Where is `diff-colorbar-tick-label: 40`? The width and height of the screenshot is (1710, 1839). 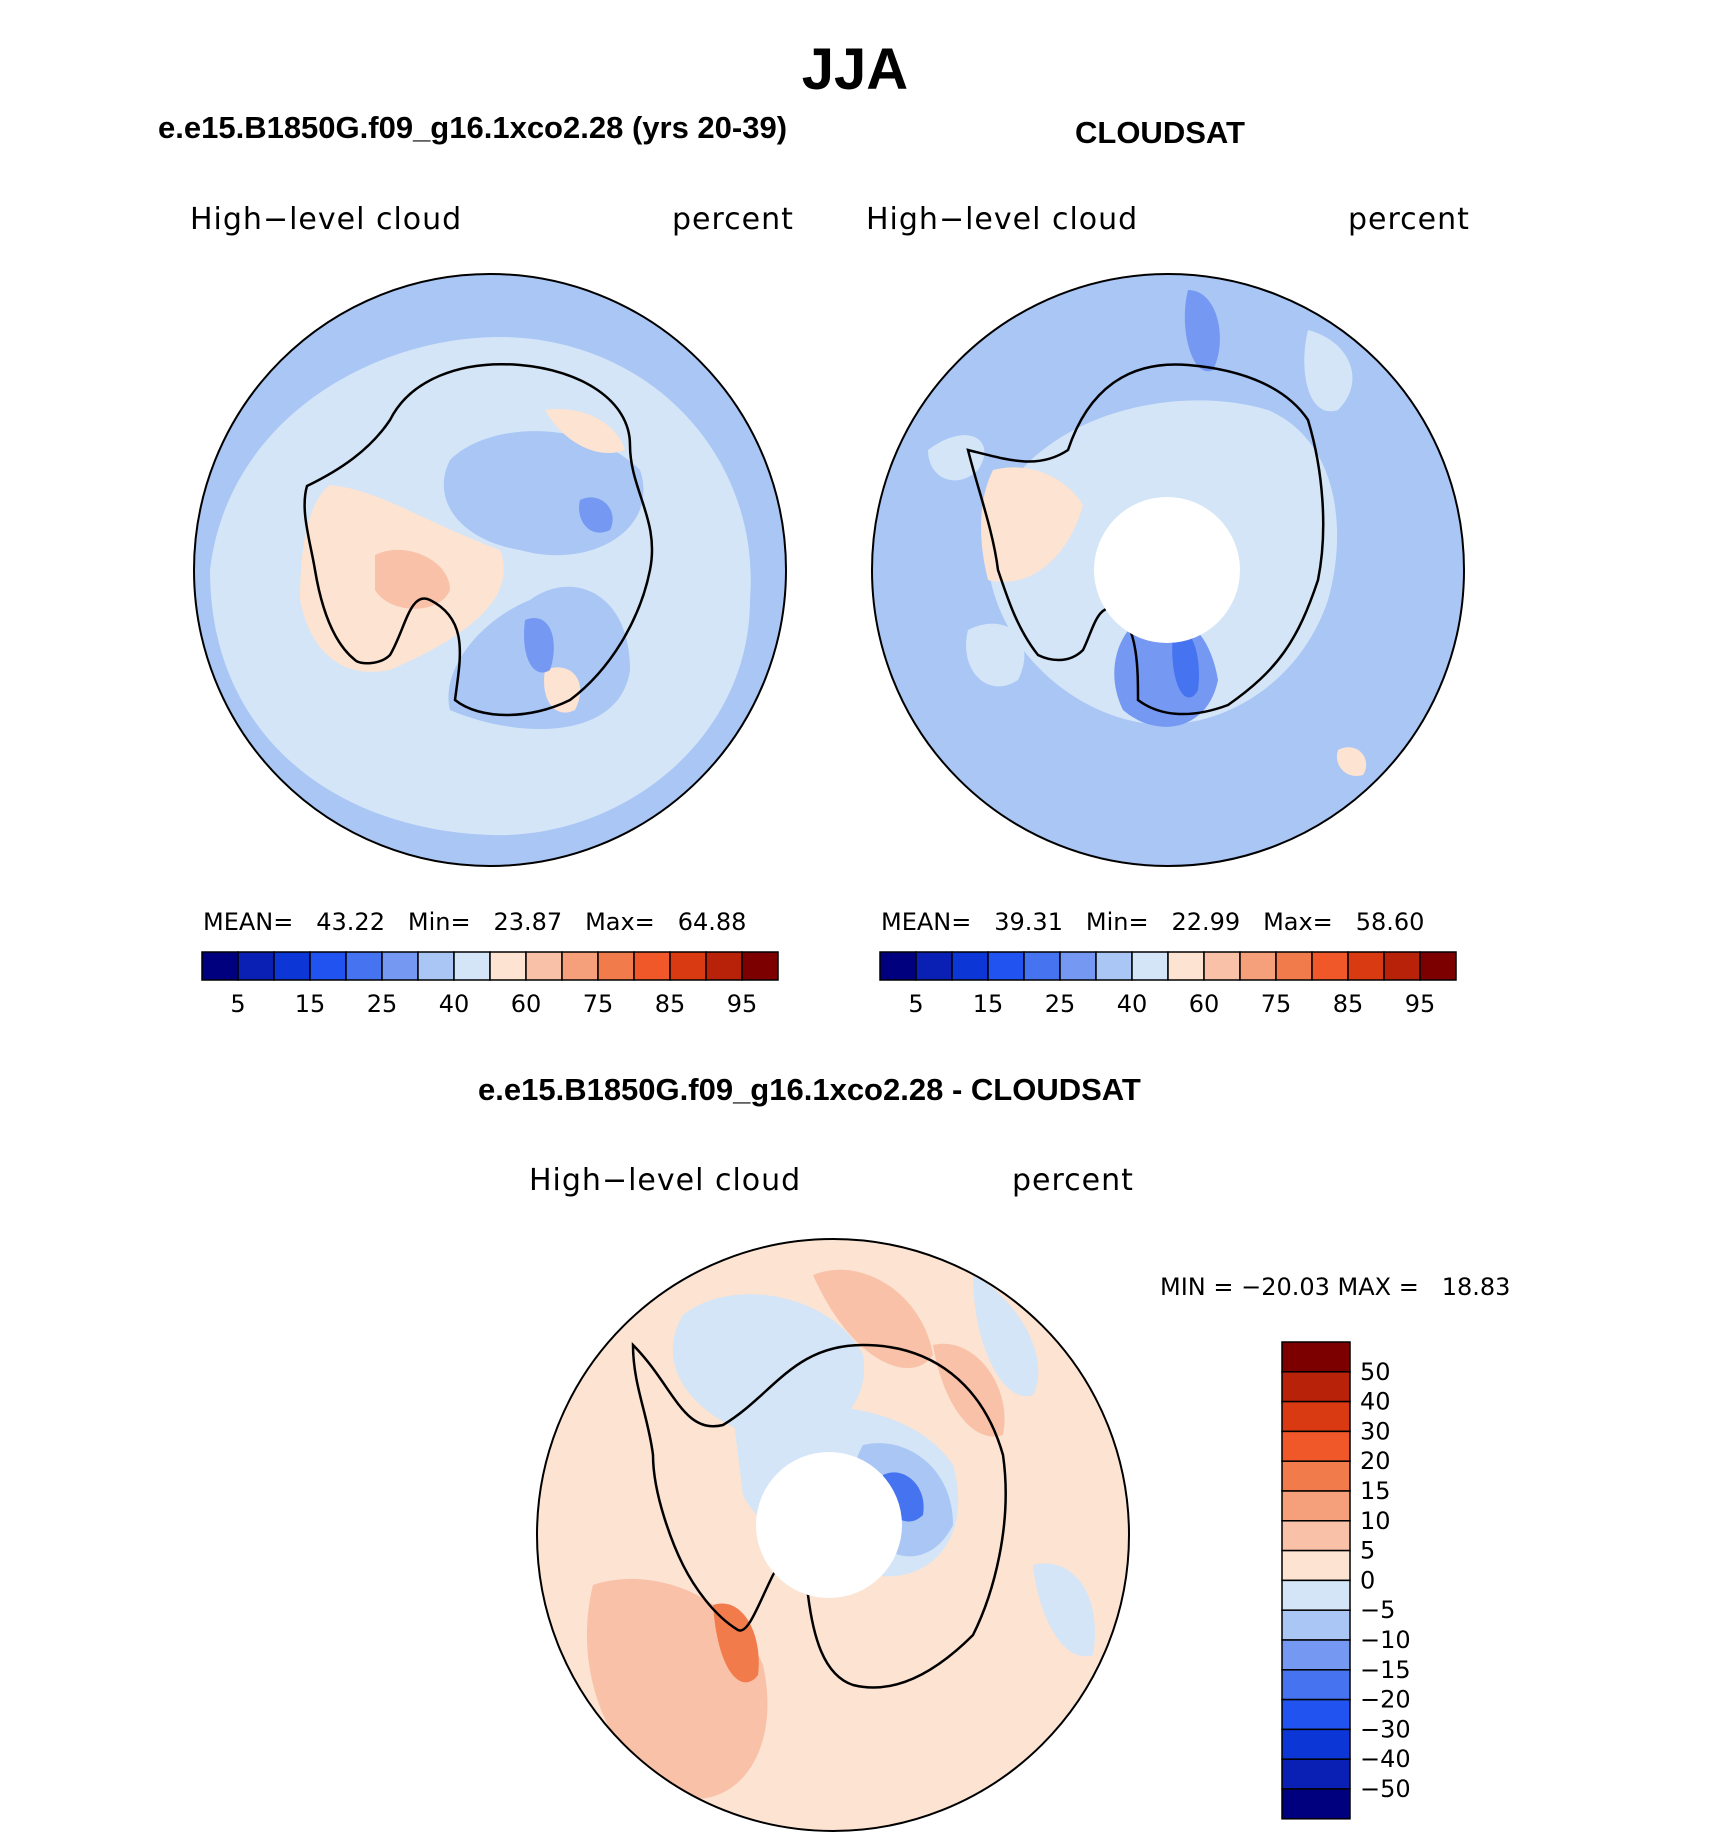 diff-colorbar-tick-label: 40 is located at coordinates (1375, 1402).